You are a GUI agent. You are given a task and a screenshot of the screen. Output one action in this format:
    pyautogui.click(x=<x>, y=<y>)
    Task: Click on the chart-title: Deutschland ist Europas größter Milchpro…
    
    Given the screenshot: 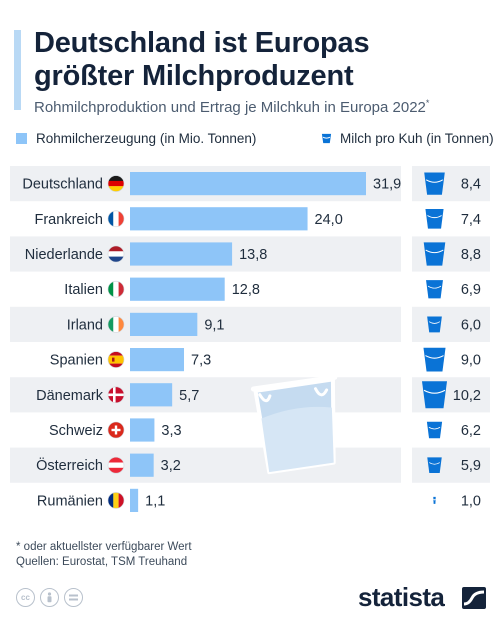 What is the action you would take?
    pyautogui.click(x=202, y=59)
    